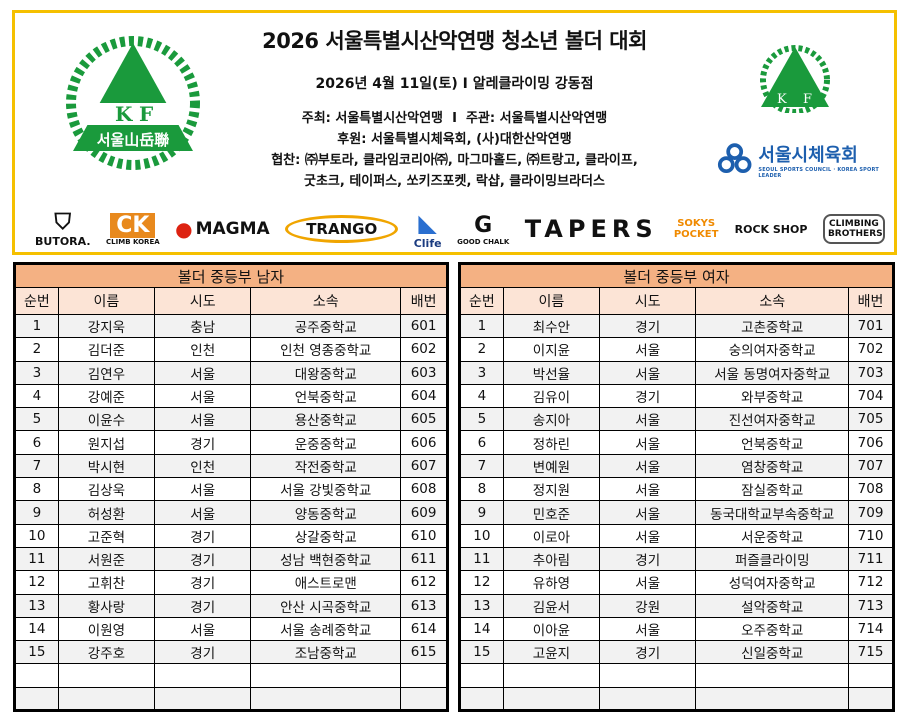  Describe the element at coordinates (772, 396) in the screenshot. I see `cell: 와부중학교` at that location.